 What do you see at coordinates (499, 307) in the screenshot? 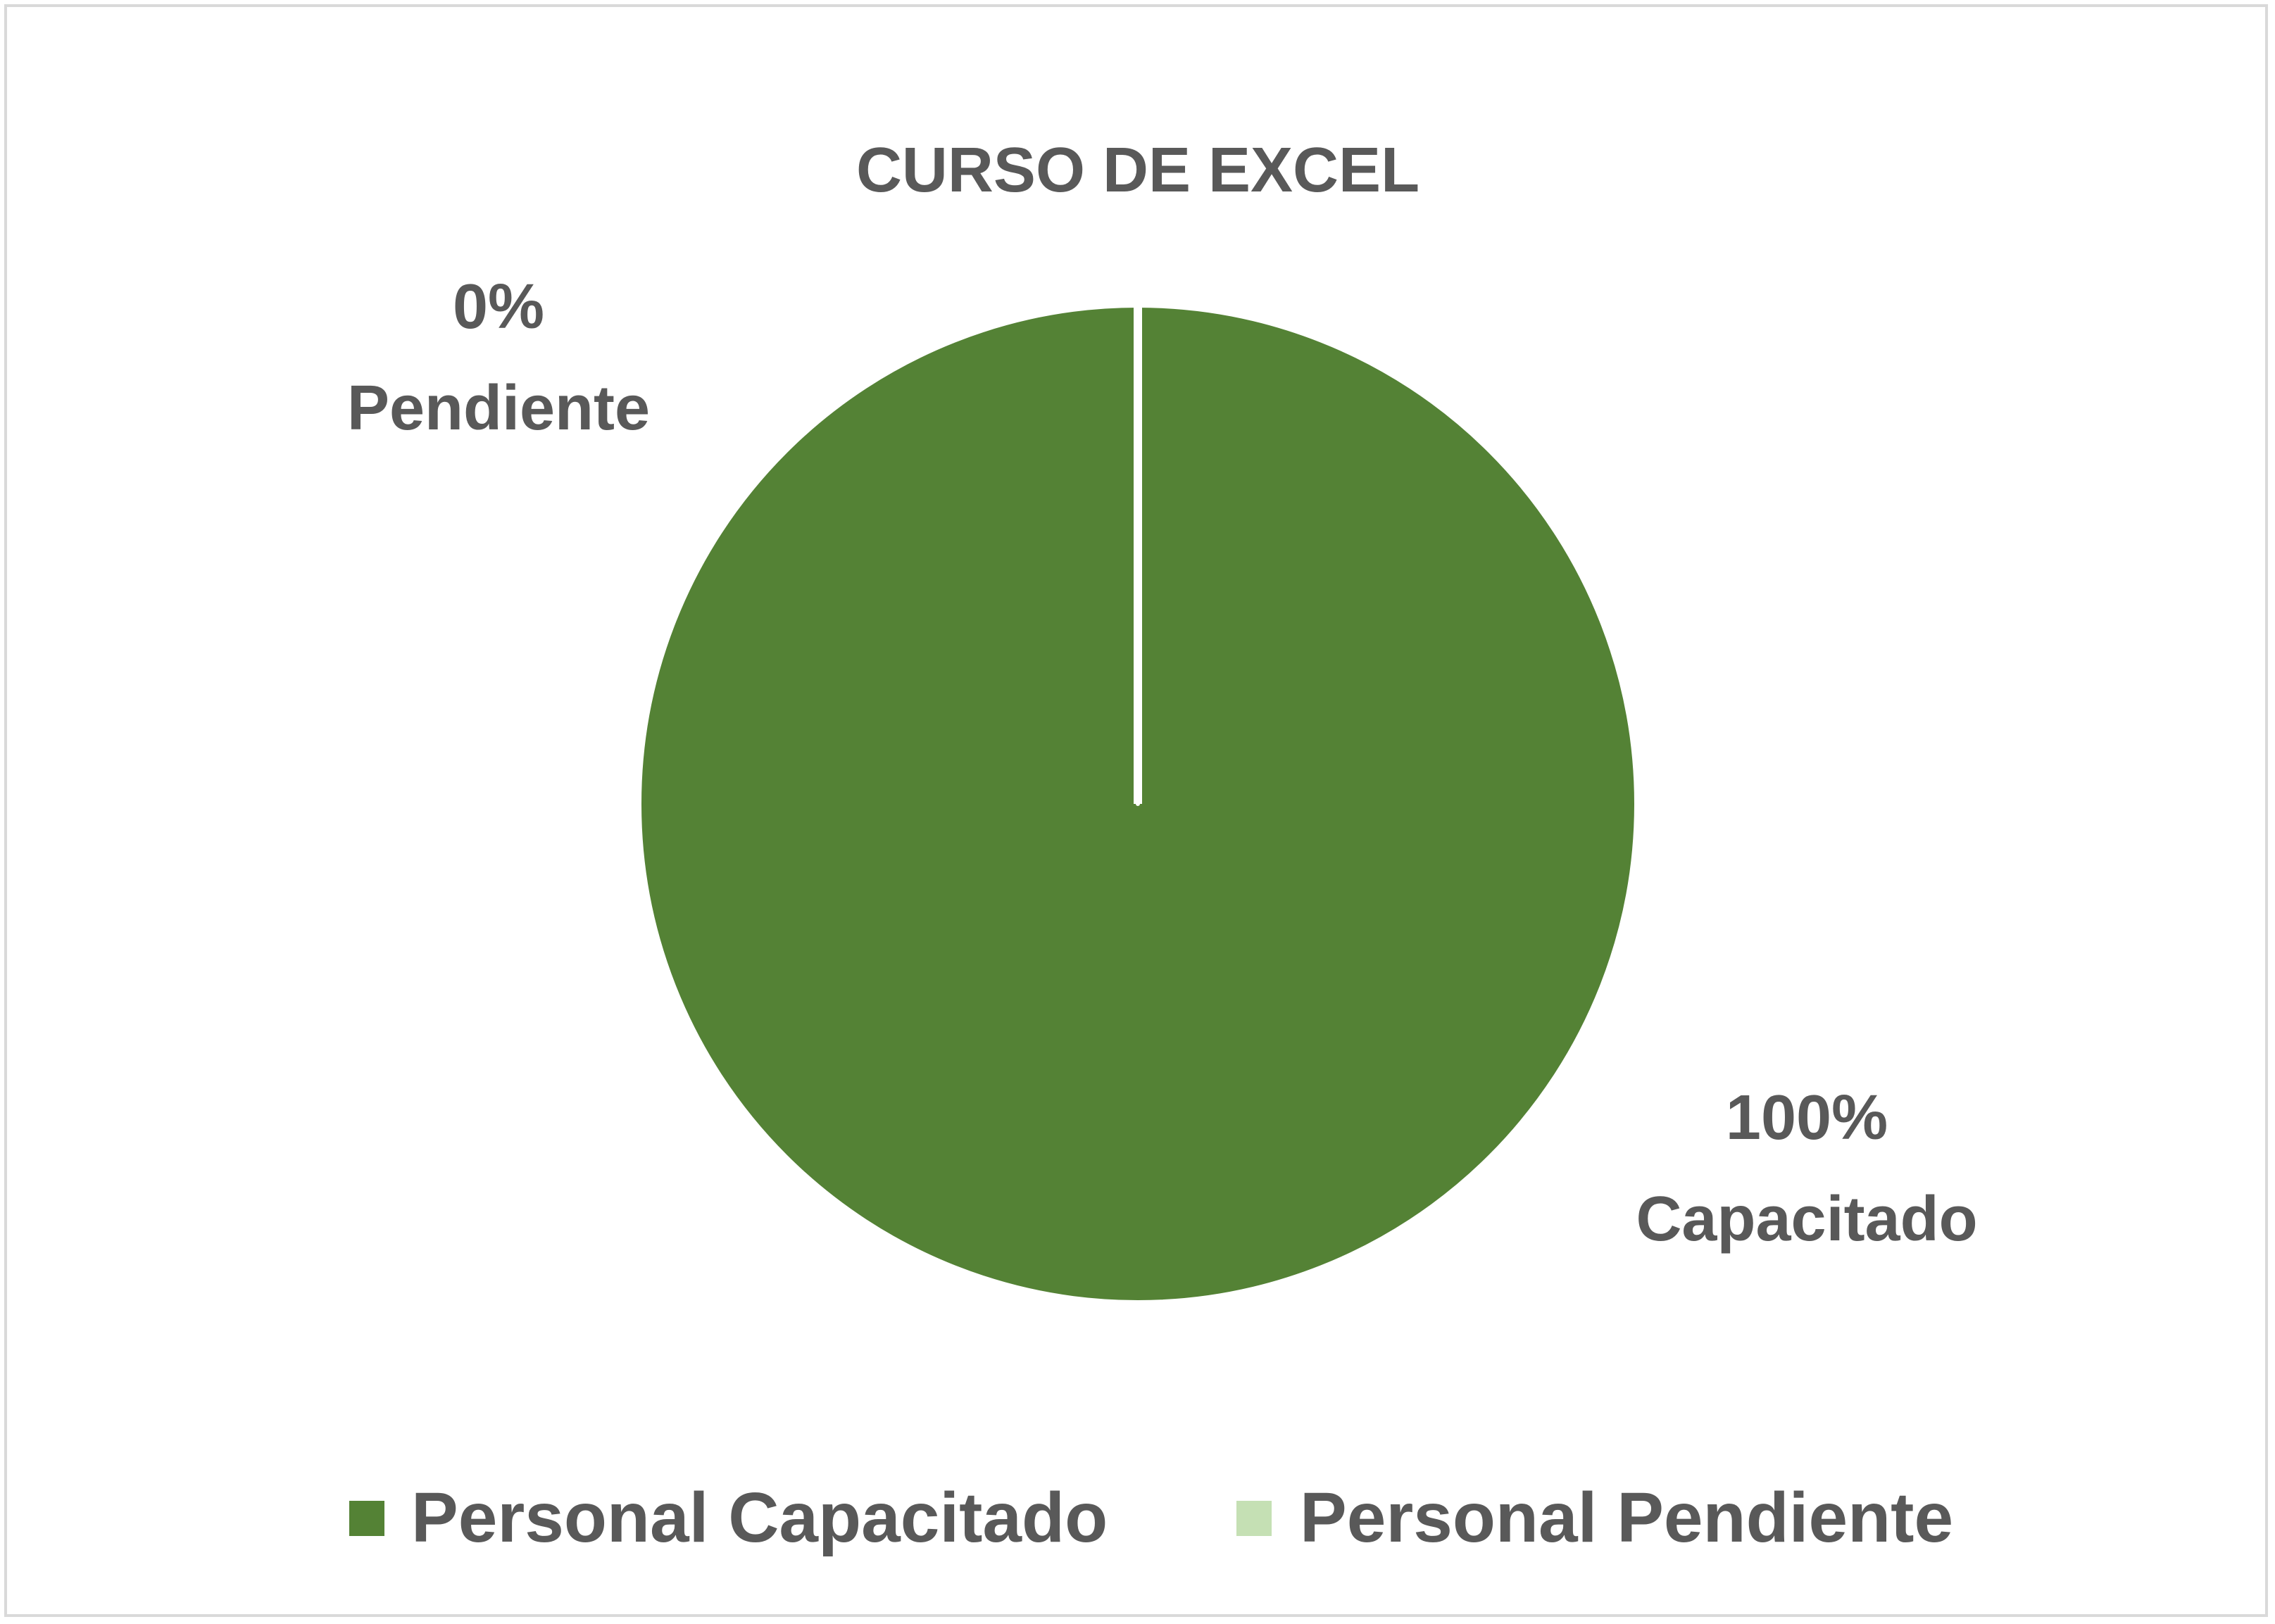
I see `label-pendiente-percent: 0%` at bounding box center [499, 307].